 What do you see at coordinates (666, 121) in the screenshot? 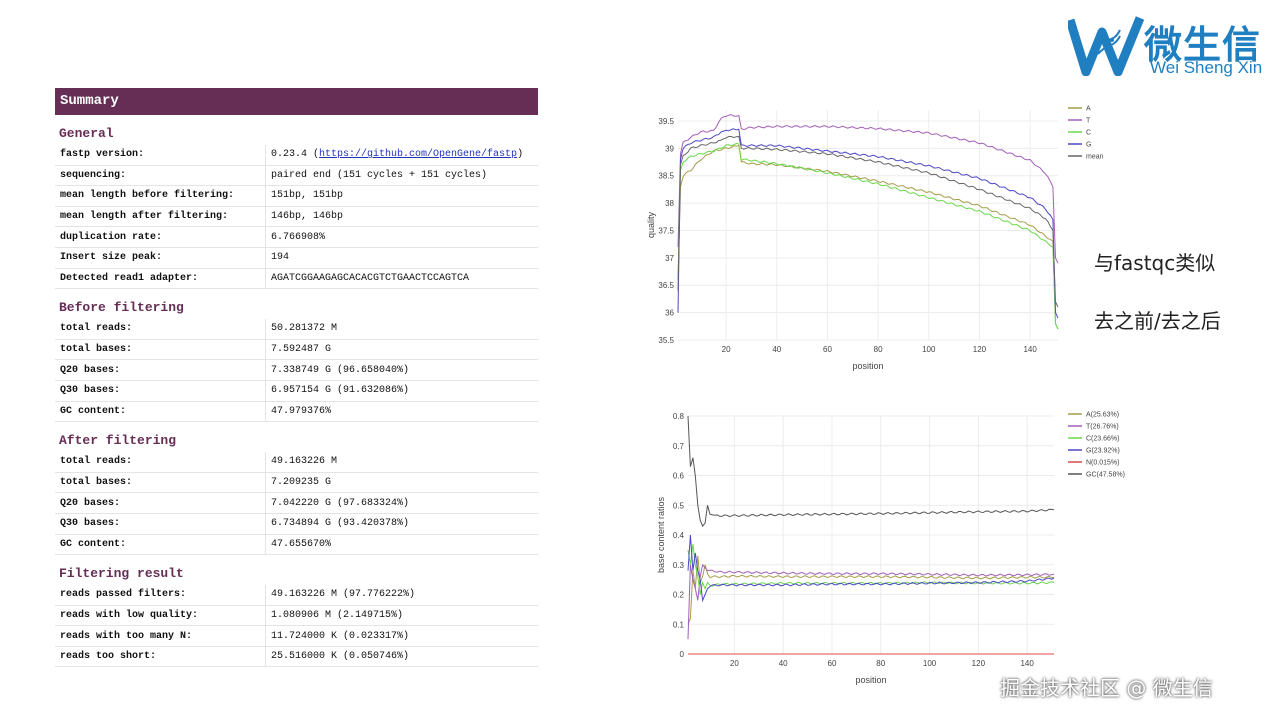
I see `y-tick-label: 39.5` at bounding box center [666, 121].